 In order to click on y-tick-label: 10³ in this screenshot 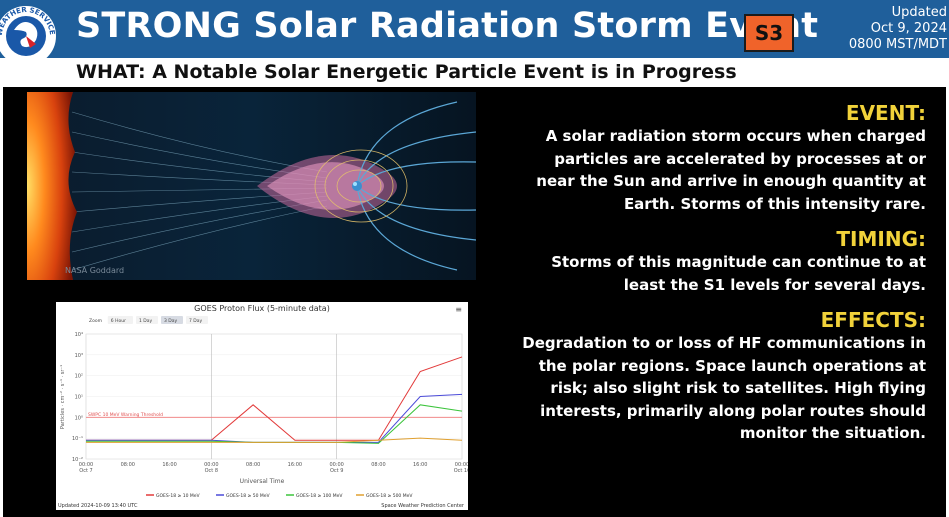, I will do `click(79, 356)`.